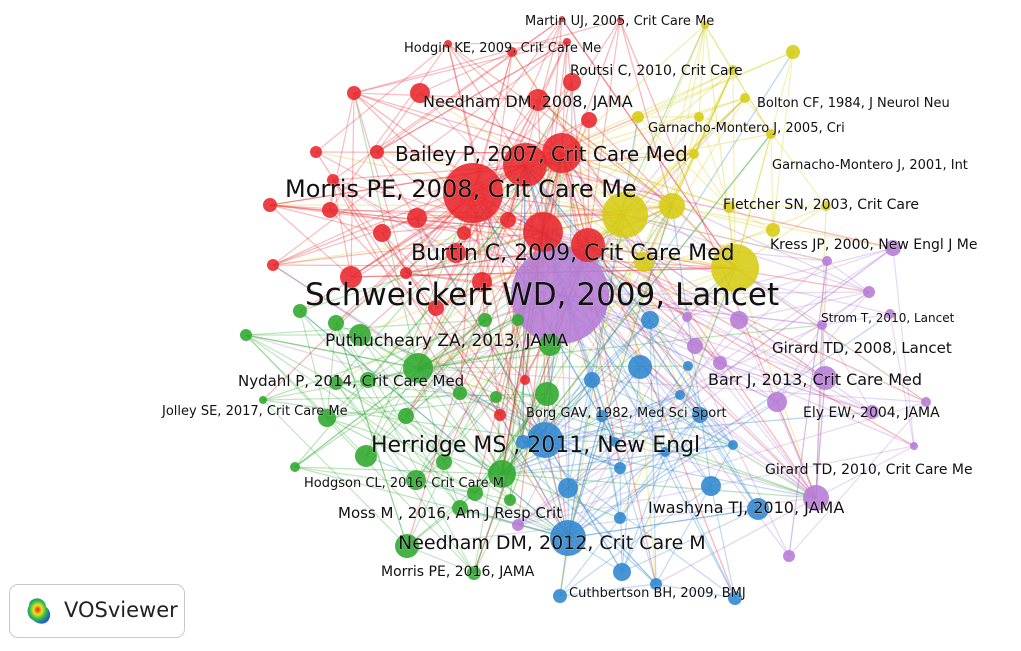  What do you see at coordinates (620, 22) in the screenshot?
I see `node-label-martin: Martin UJ, 2005, Crit Care Me` at bounding box center [620, 22].